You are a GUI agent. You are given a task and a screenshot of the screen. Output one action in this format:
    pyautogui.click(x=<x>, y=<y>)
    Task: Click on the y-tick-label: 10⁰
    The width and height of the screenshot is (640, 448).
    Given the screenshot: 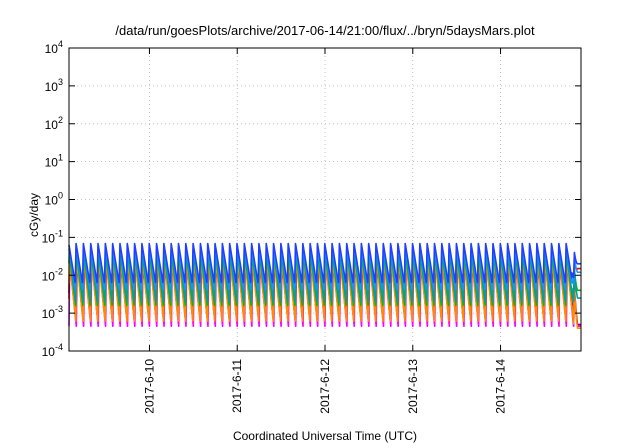 What is the action you would take?
    pyautogui.click(x=54, y=199)
    